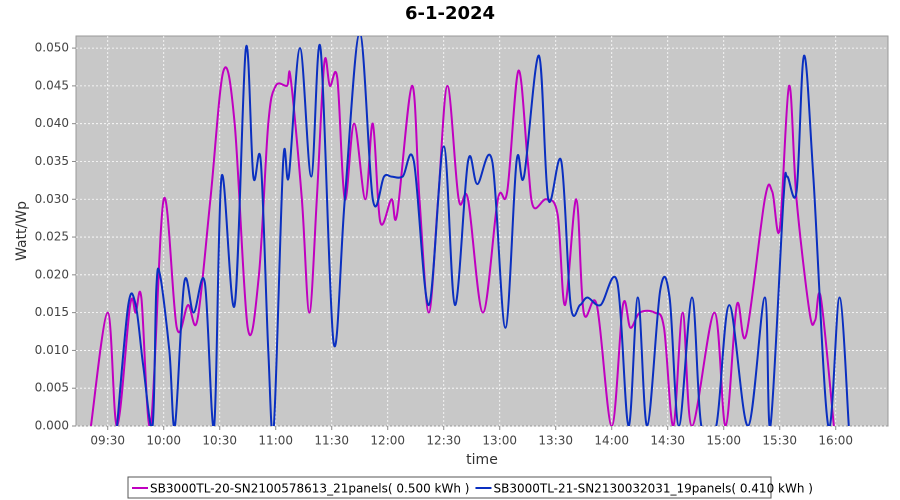 This screenshot has width=900, height=500. What do you see at coordinates (52, 350) in the screenshot?
I see `y-tick-label: 0.010` at bounding box center [52, 350].